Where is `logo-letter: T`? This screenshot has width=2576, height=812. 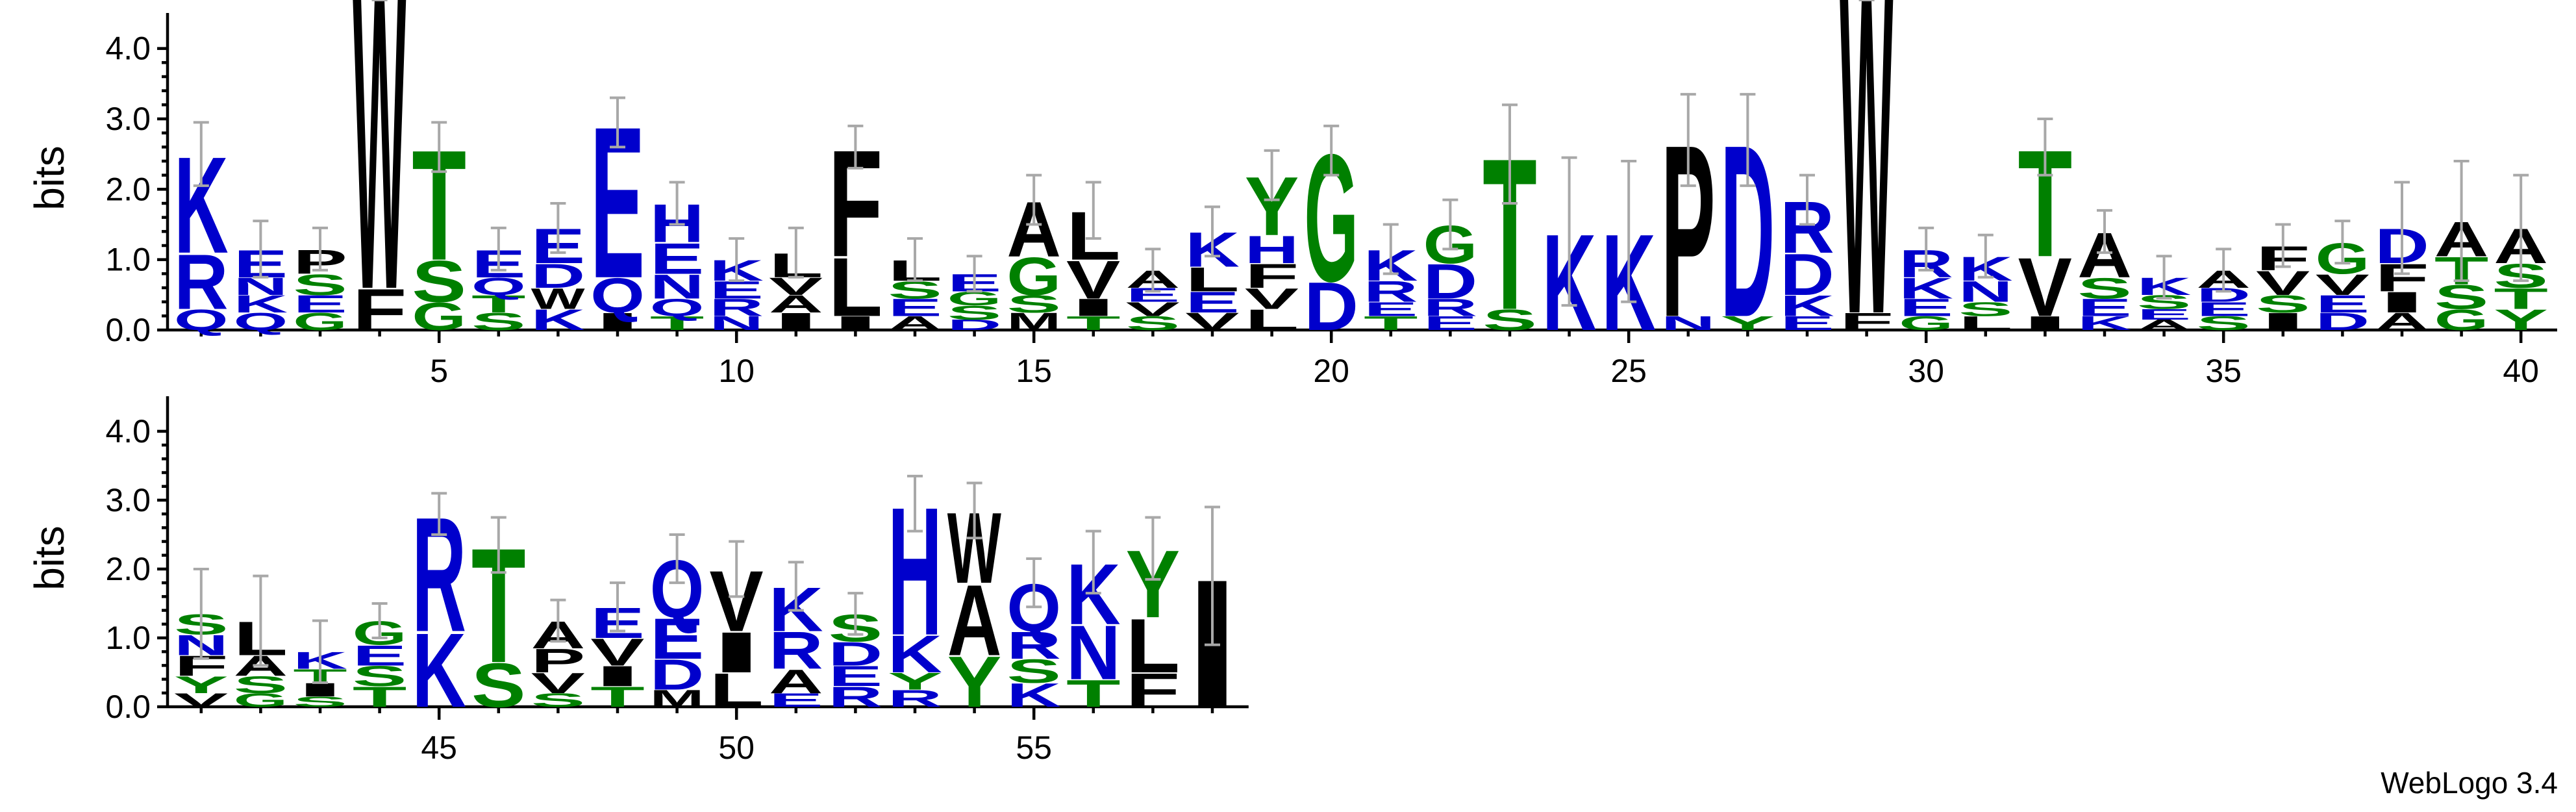
logo-letter: T is located at coordinates (1093, 323).